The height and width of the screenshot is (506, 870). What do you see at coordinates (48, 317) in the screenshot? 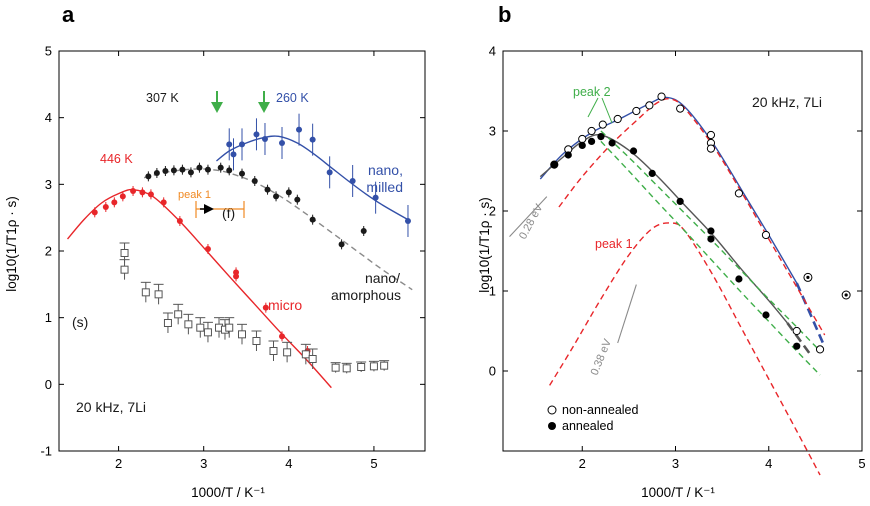
I see `a-ytick-label-1: 1` at bounding box center [48, 317].